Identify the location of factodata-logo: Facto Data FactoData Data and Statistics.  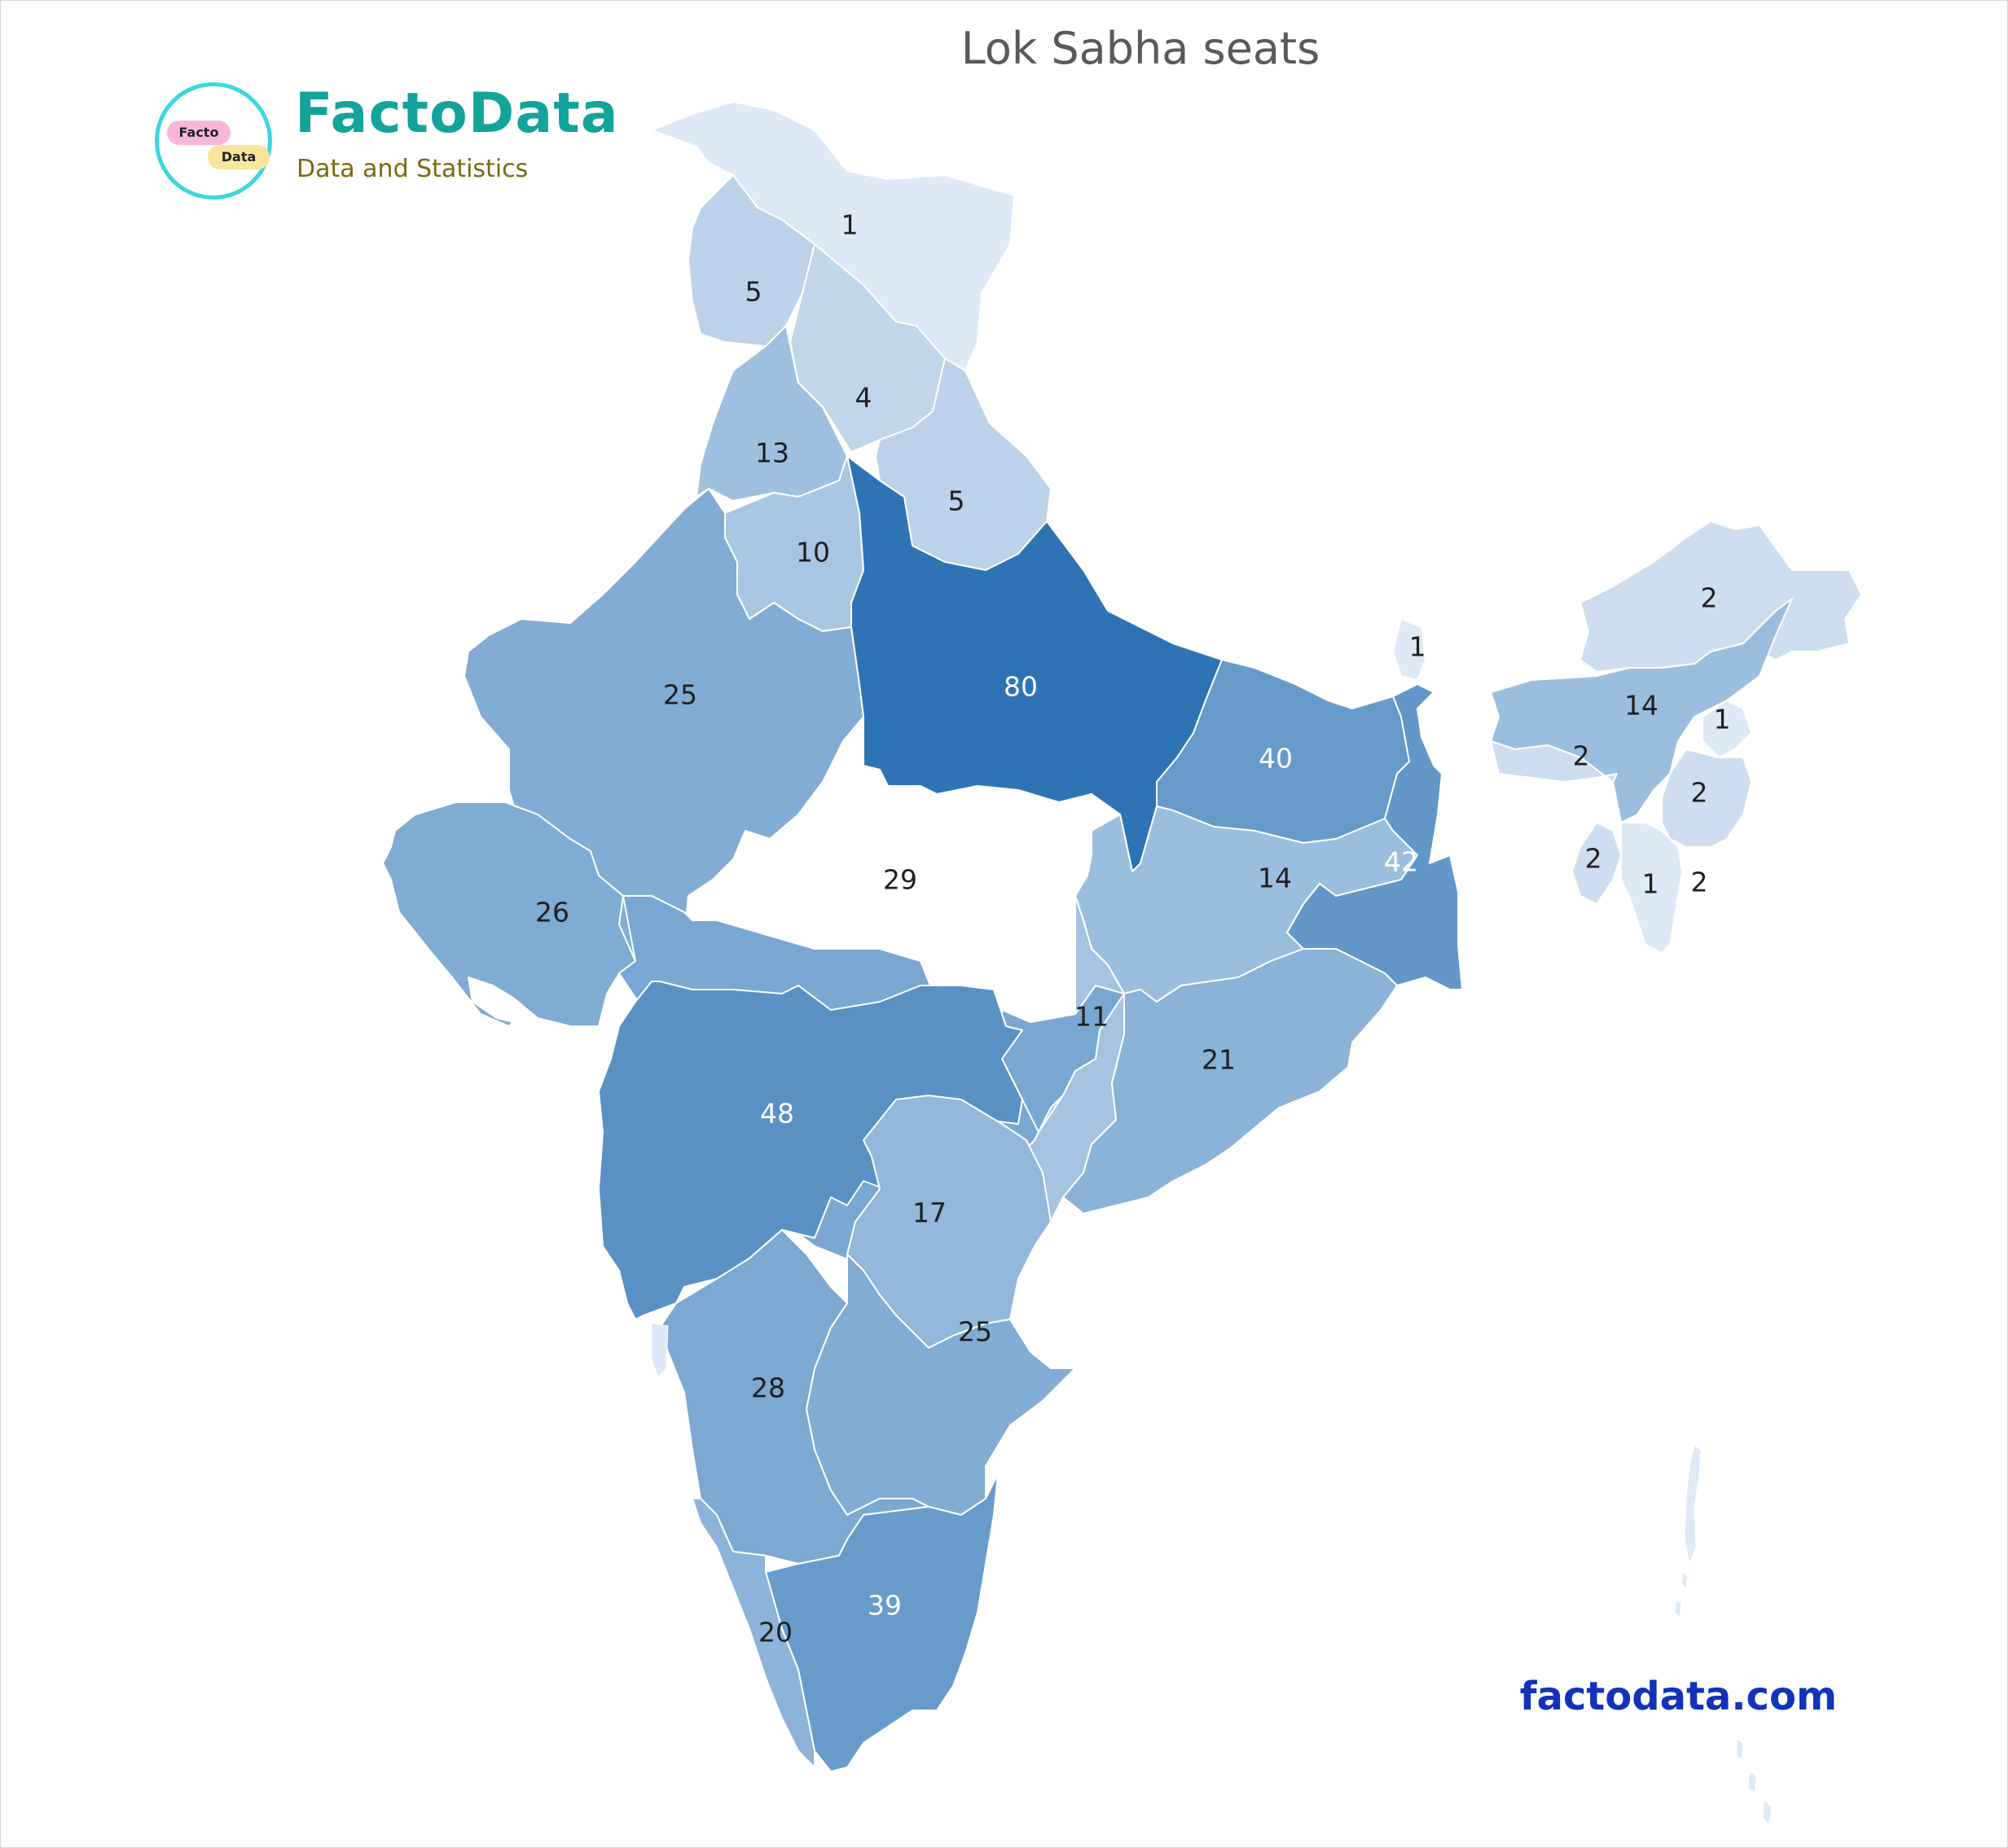
(386, 141).